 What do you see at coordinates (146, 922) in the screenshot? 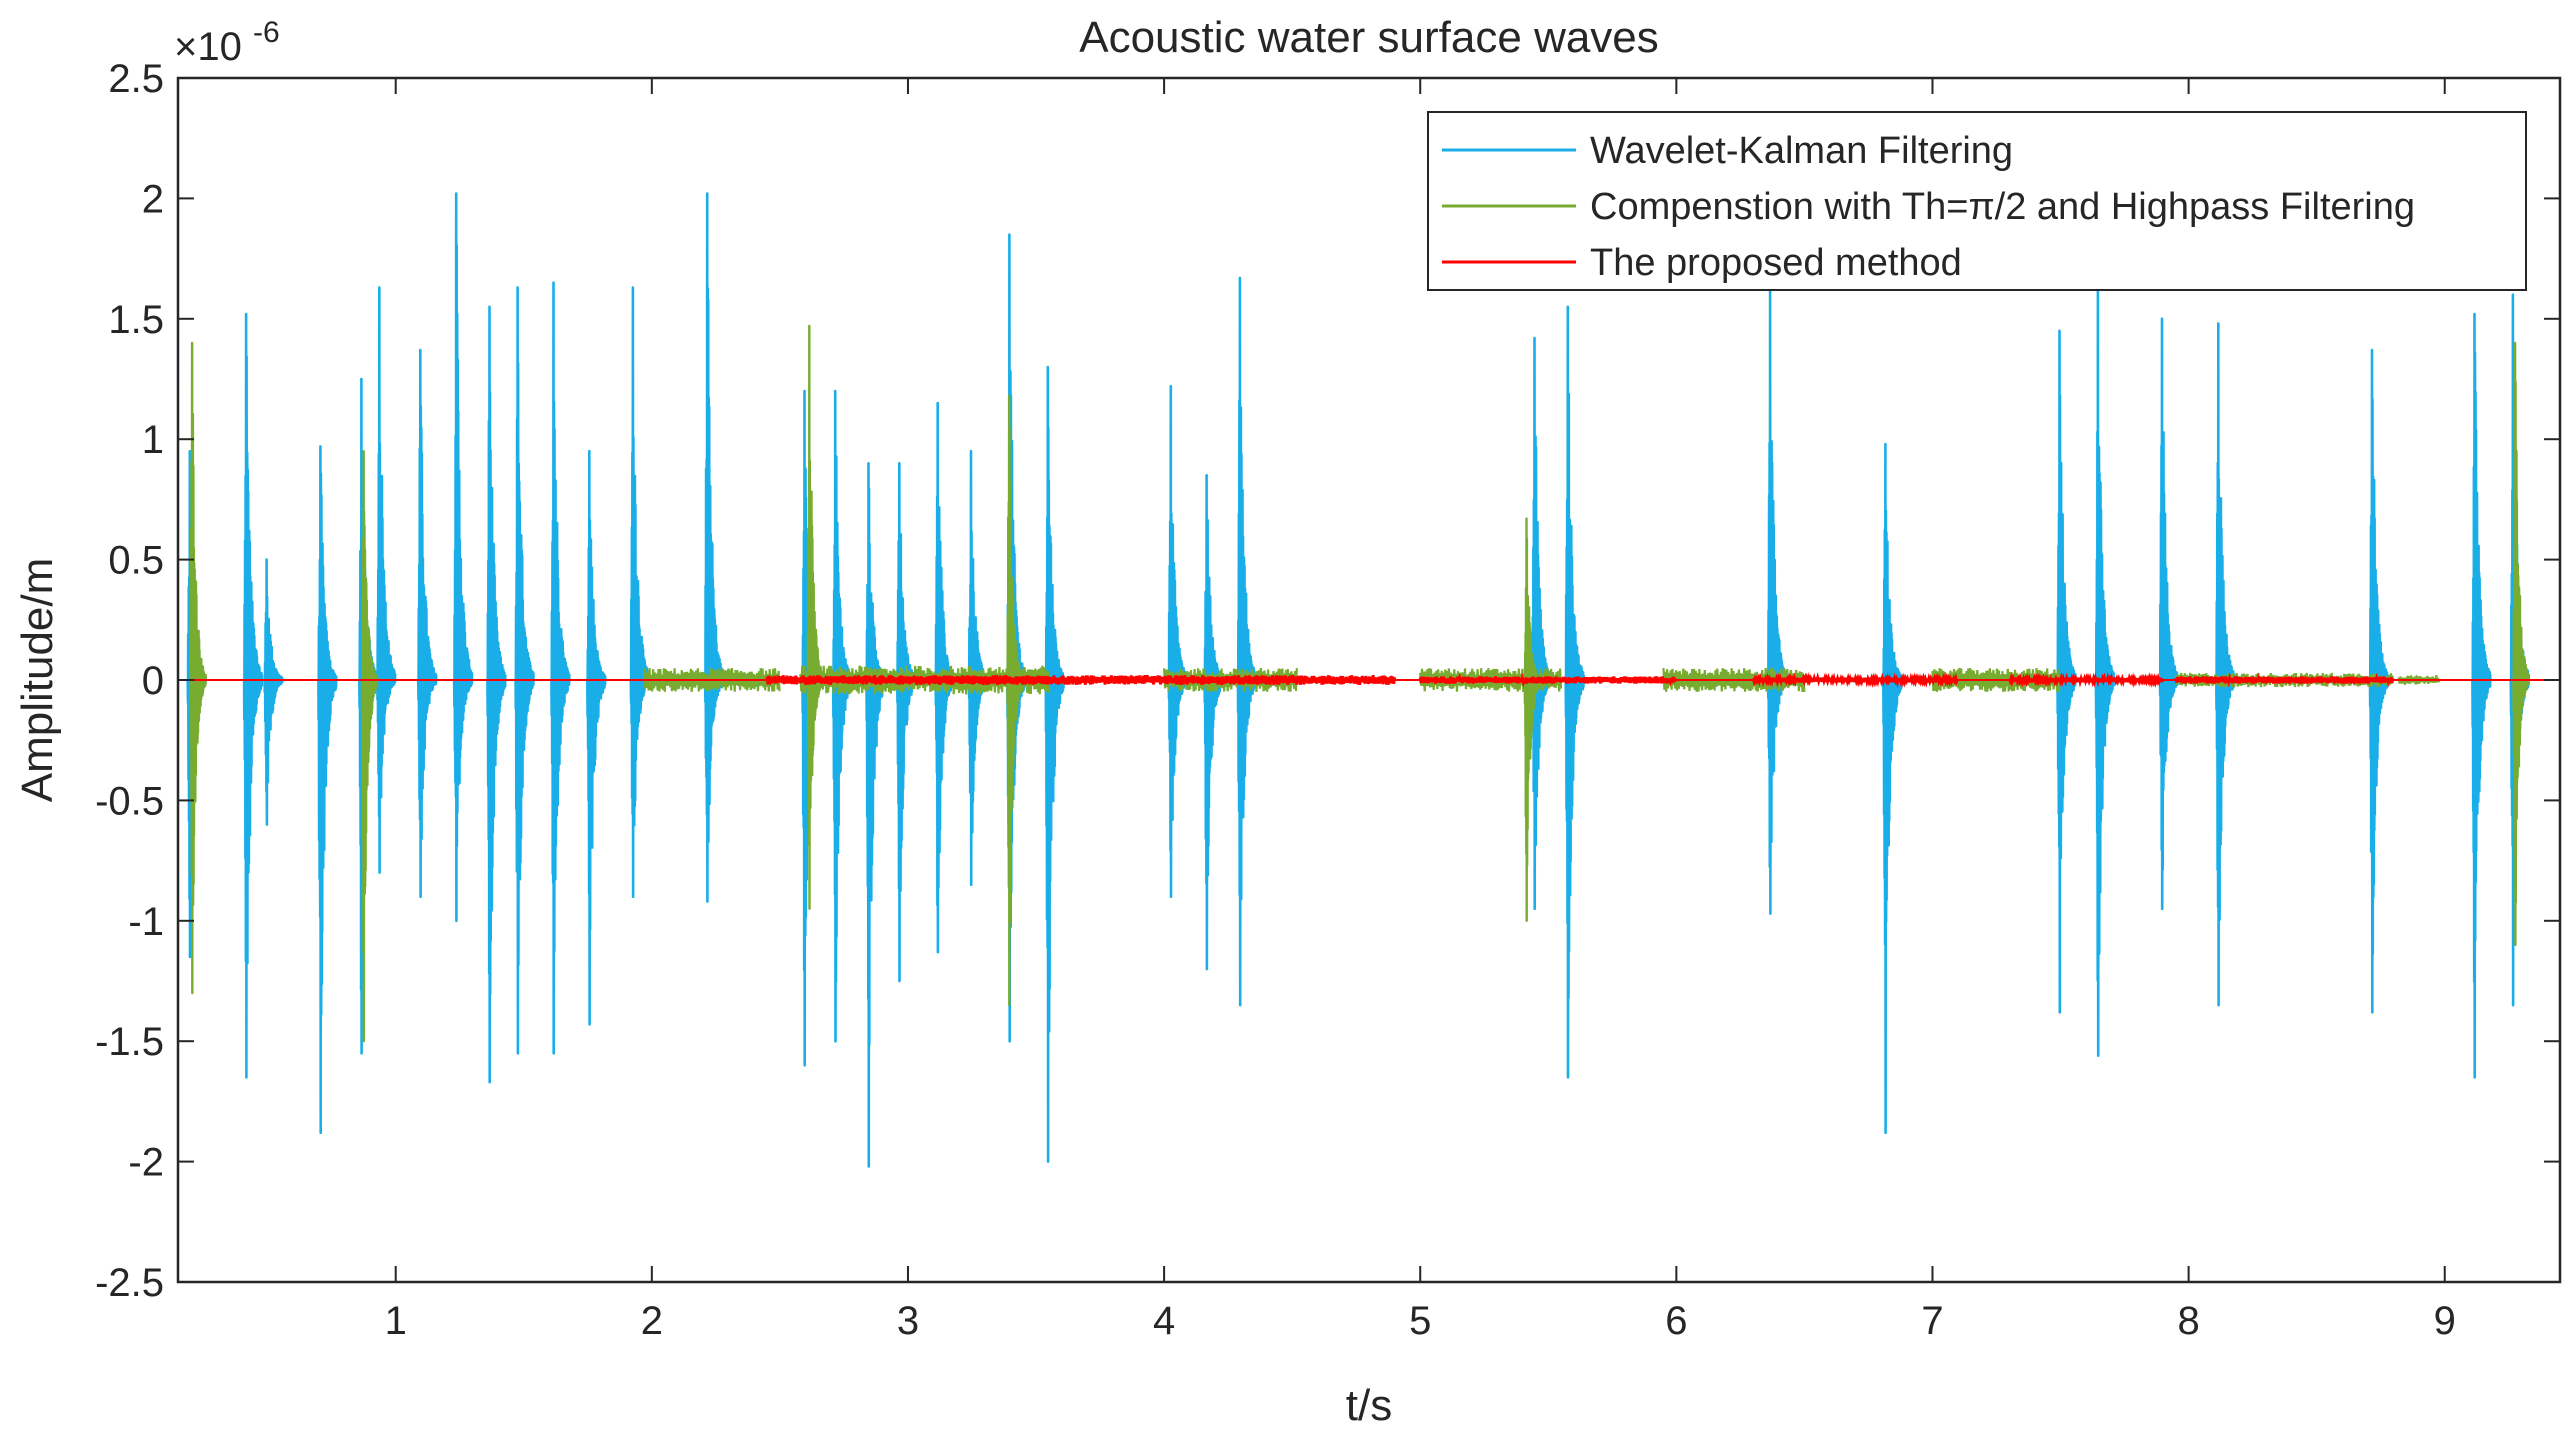
I see `y-tick-label--1: -1` at bounding box center [146, 922].